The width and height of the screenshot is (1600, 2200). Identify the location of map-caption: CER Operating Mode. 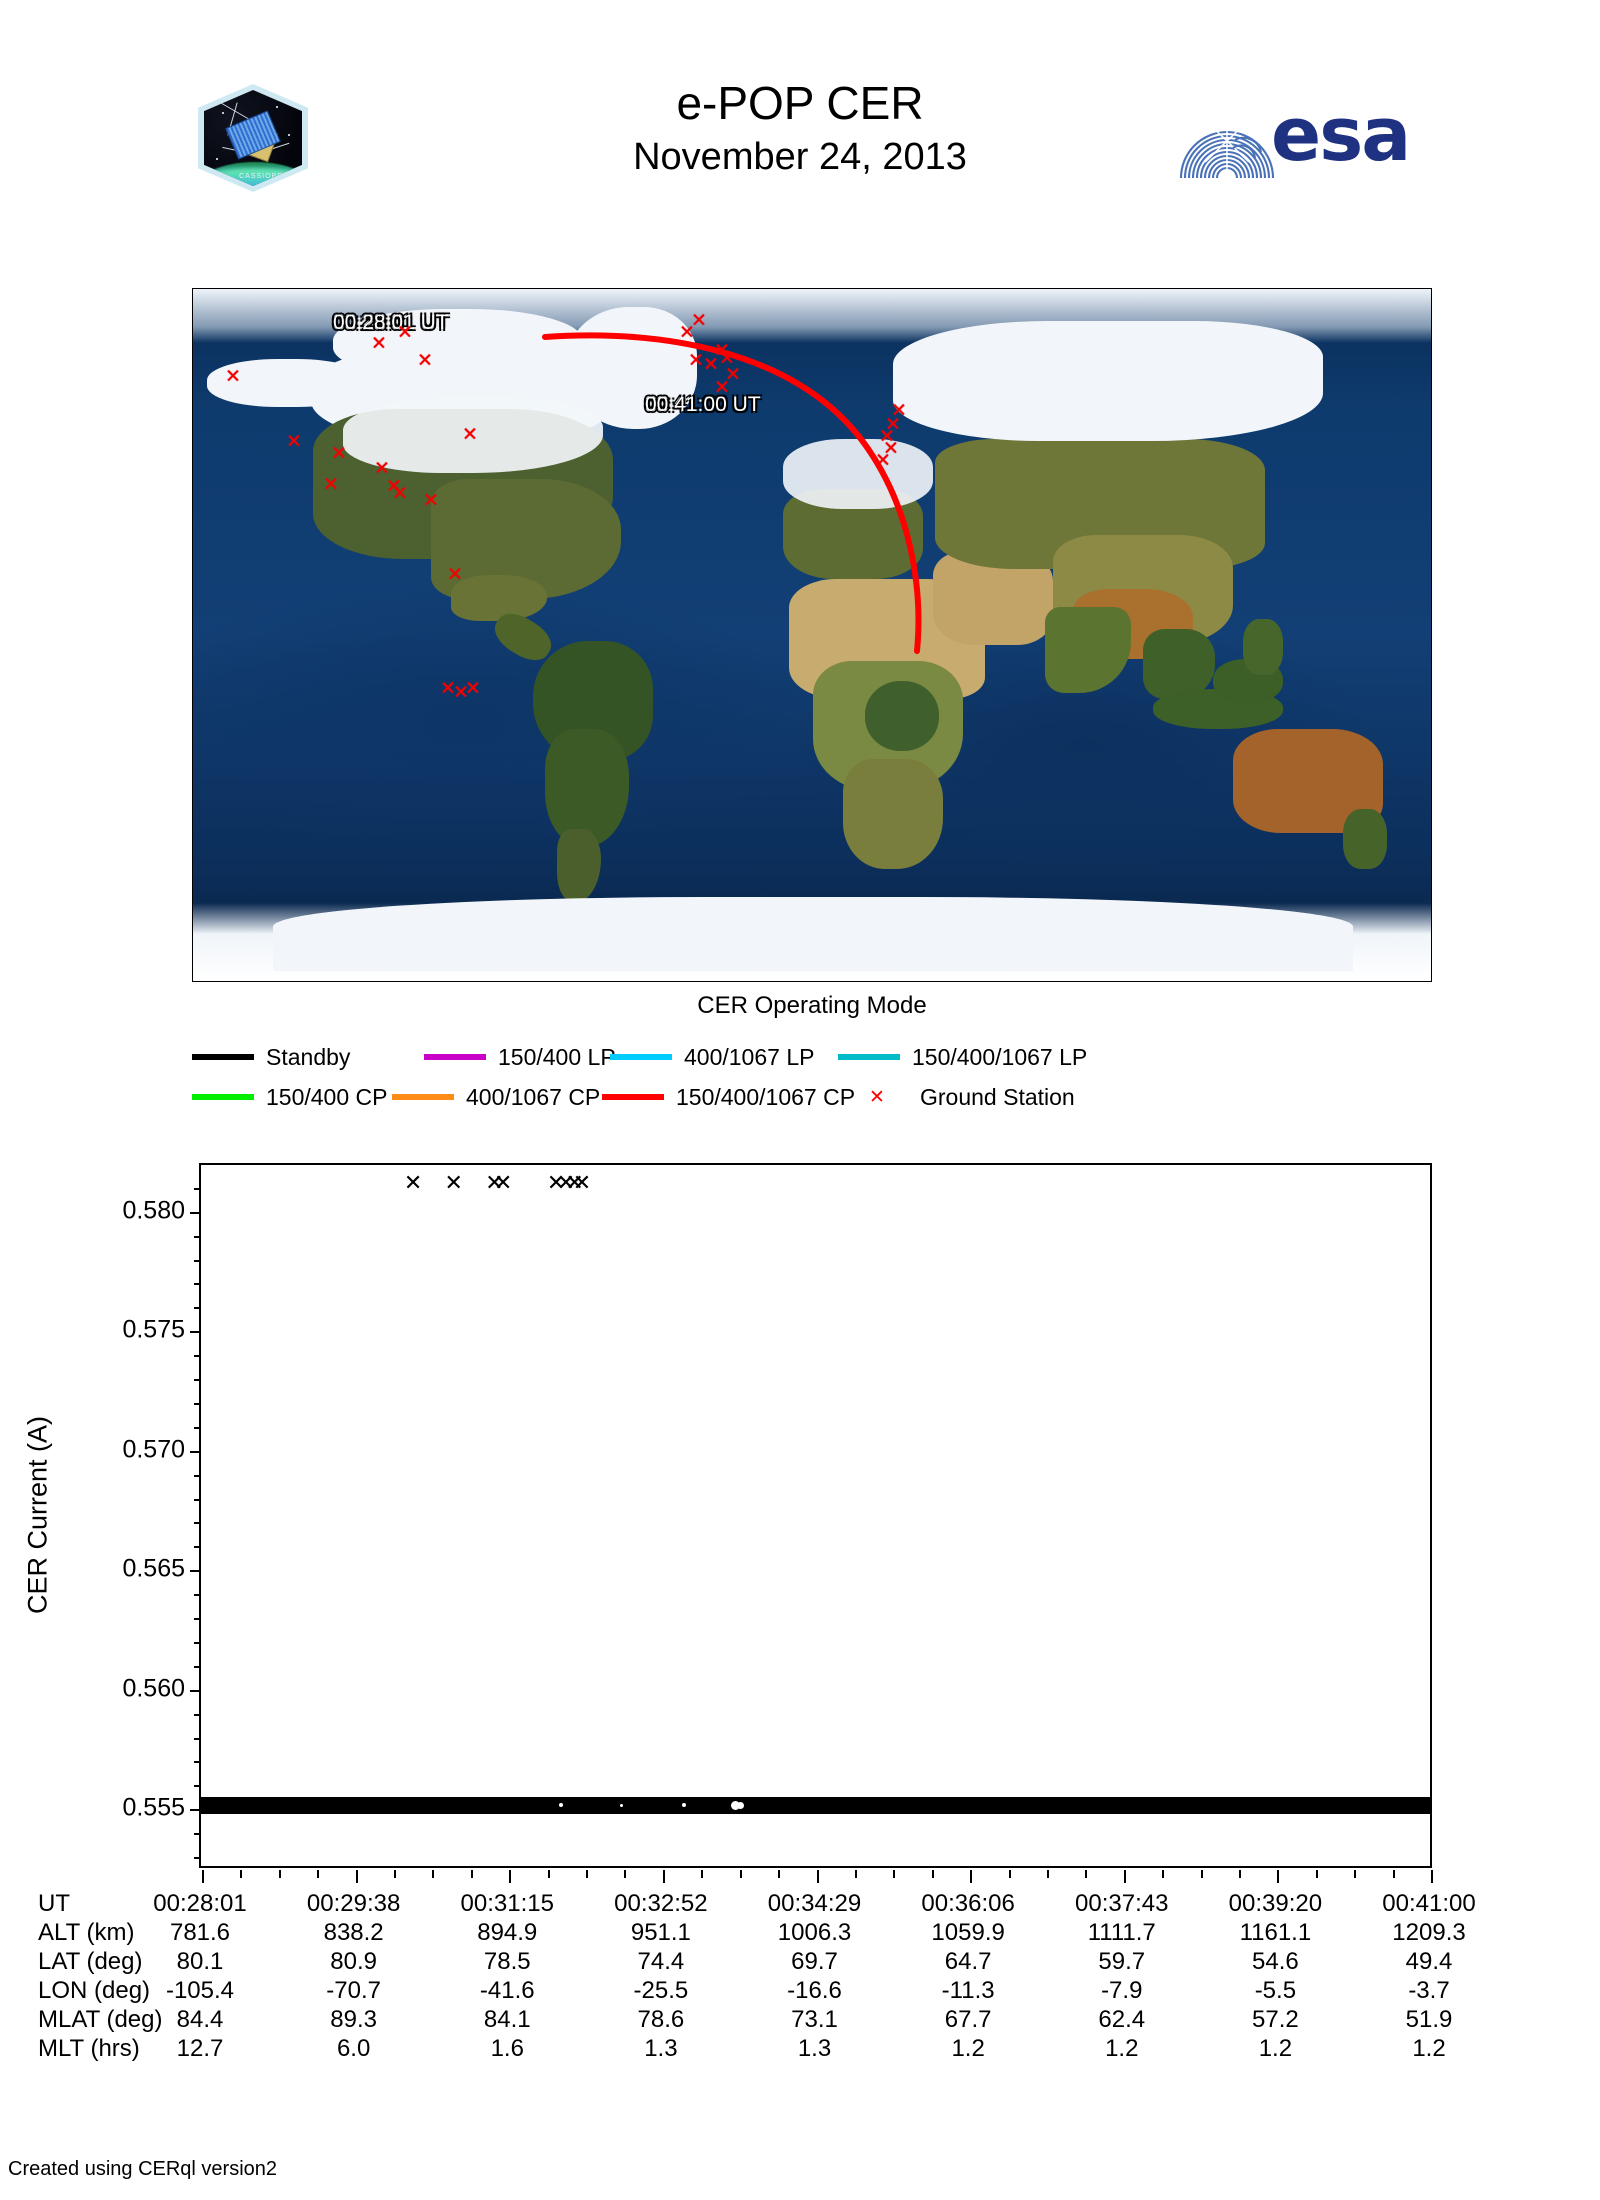
(812, 1005).